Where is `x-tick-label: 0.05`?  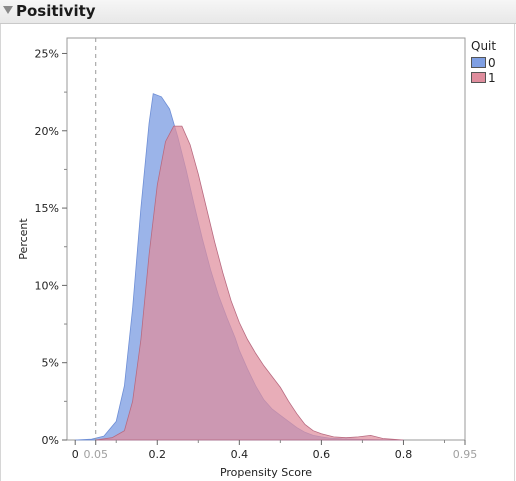 x-tick-label: 0.05 is located at coordinates (95, 454).